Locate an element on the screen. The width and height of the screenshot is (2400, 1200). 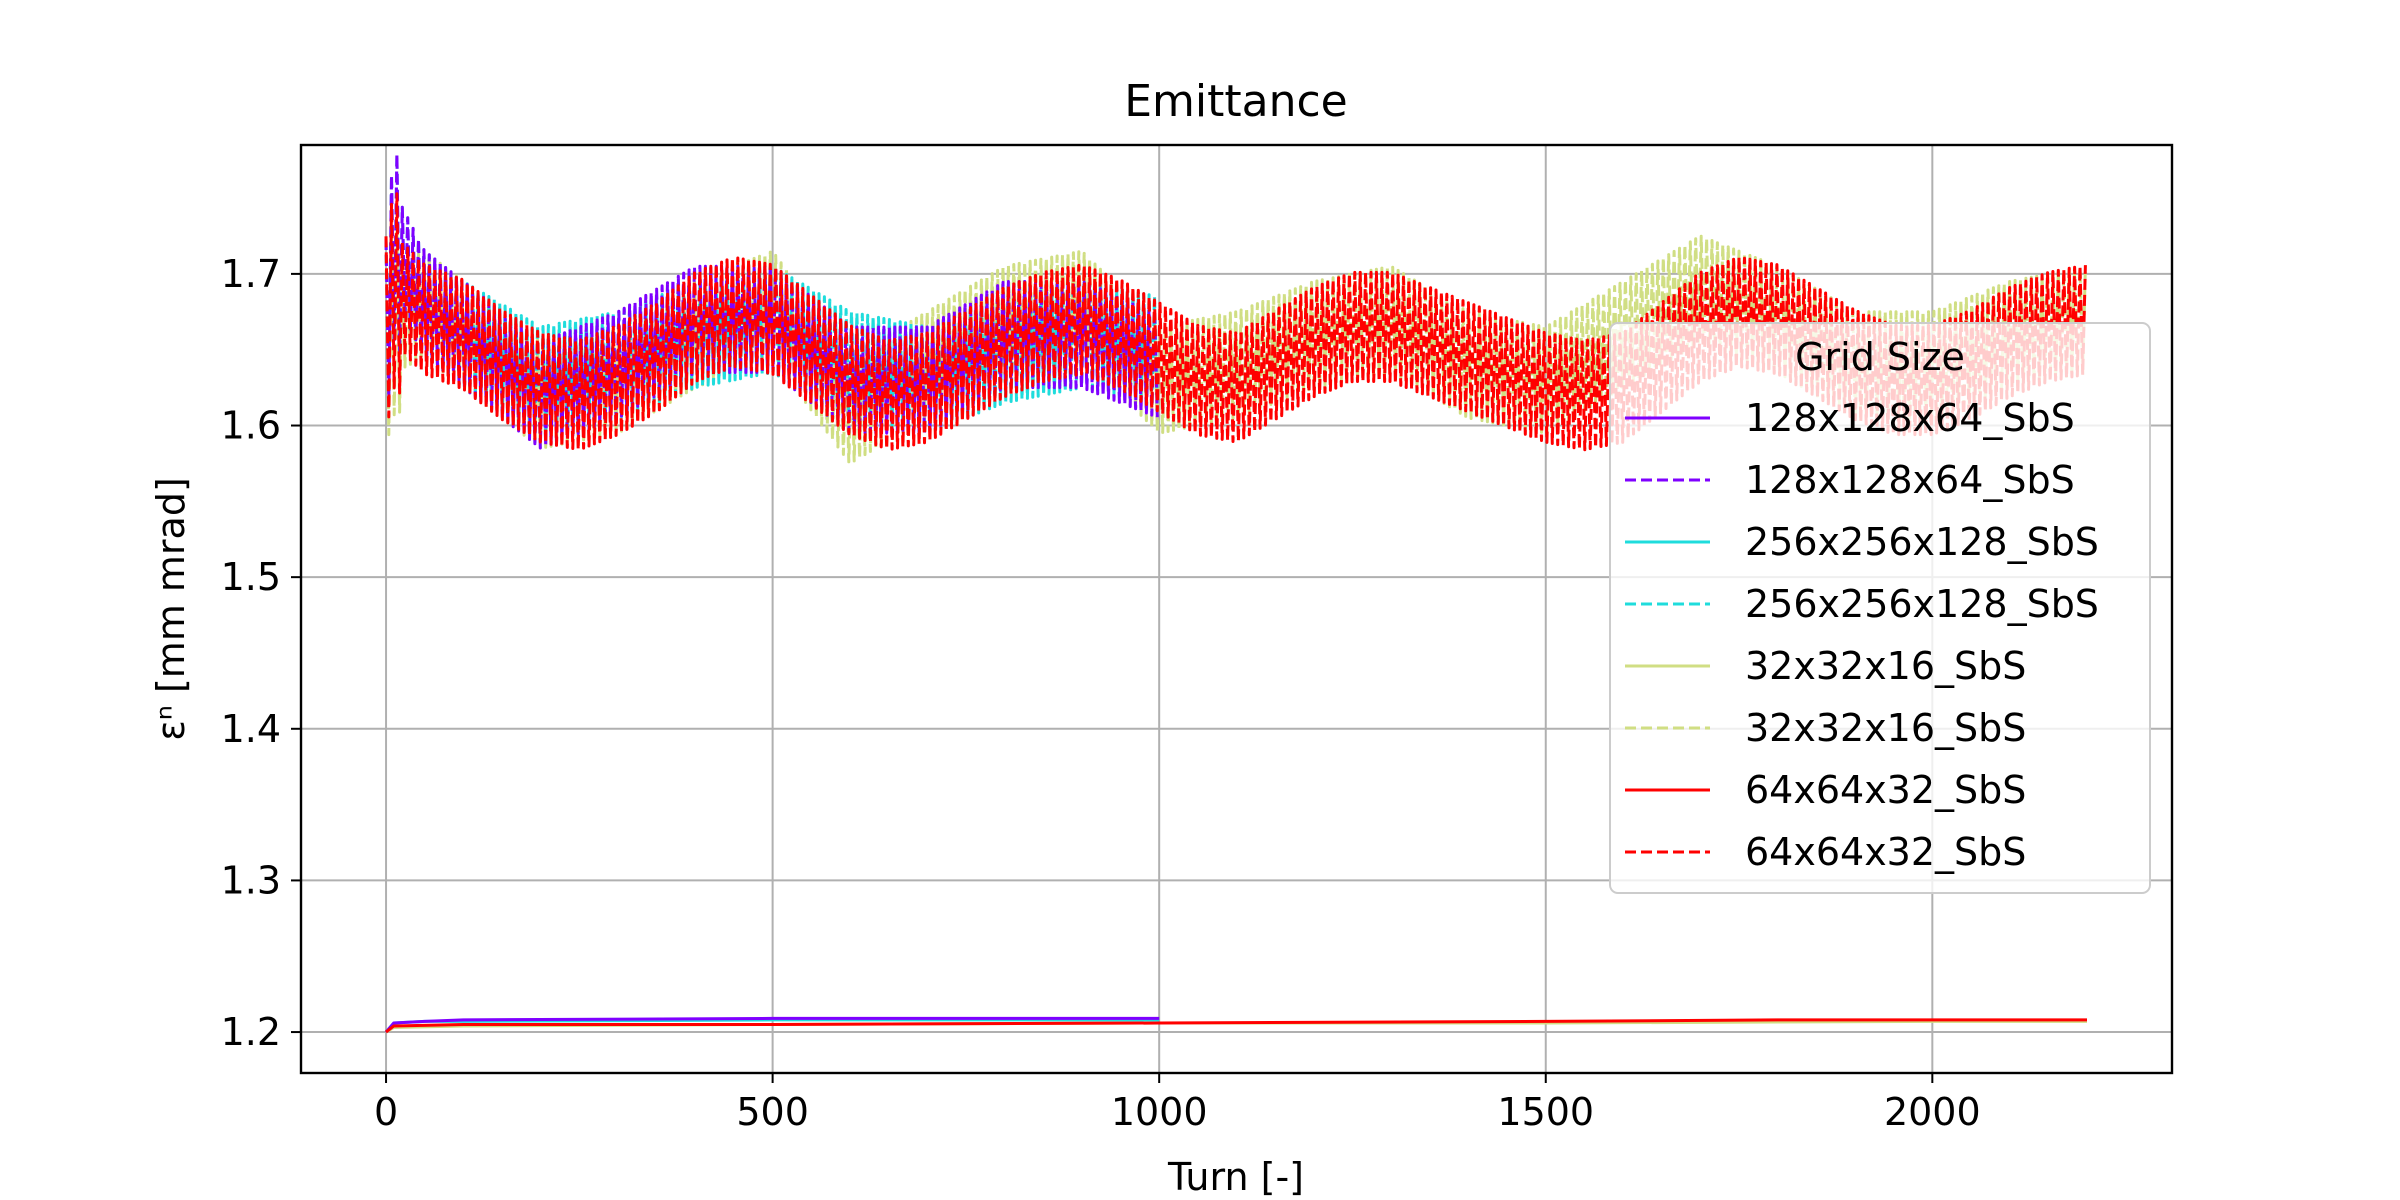
y-tick-label: 1.6 is located at coordinates (251, 426).